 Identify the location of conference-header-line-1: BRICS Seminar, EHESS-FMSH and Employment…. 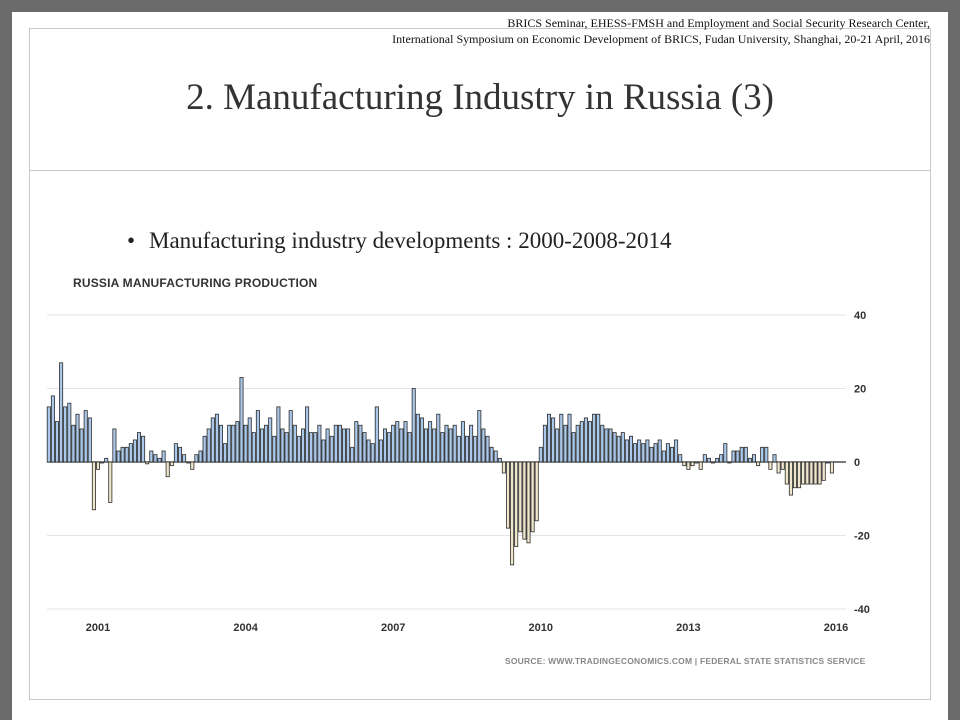
(718, 23).